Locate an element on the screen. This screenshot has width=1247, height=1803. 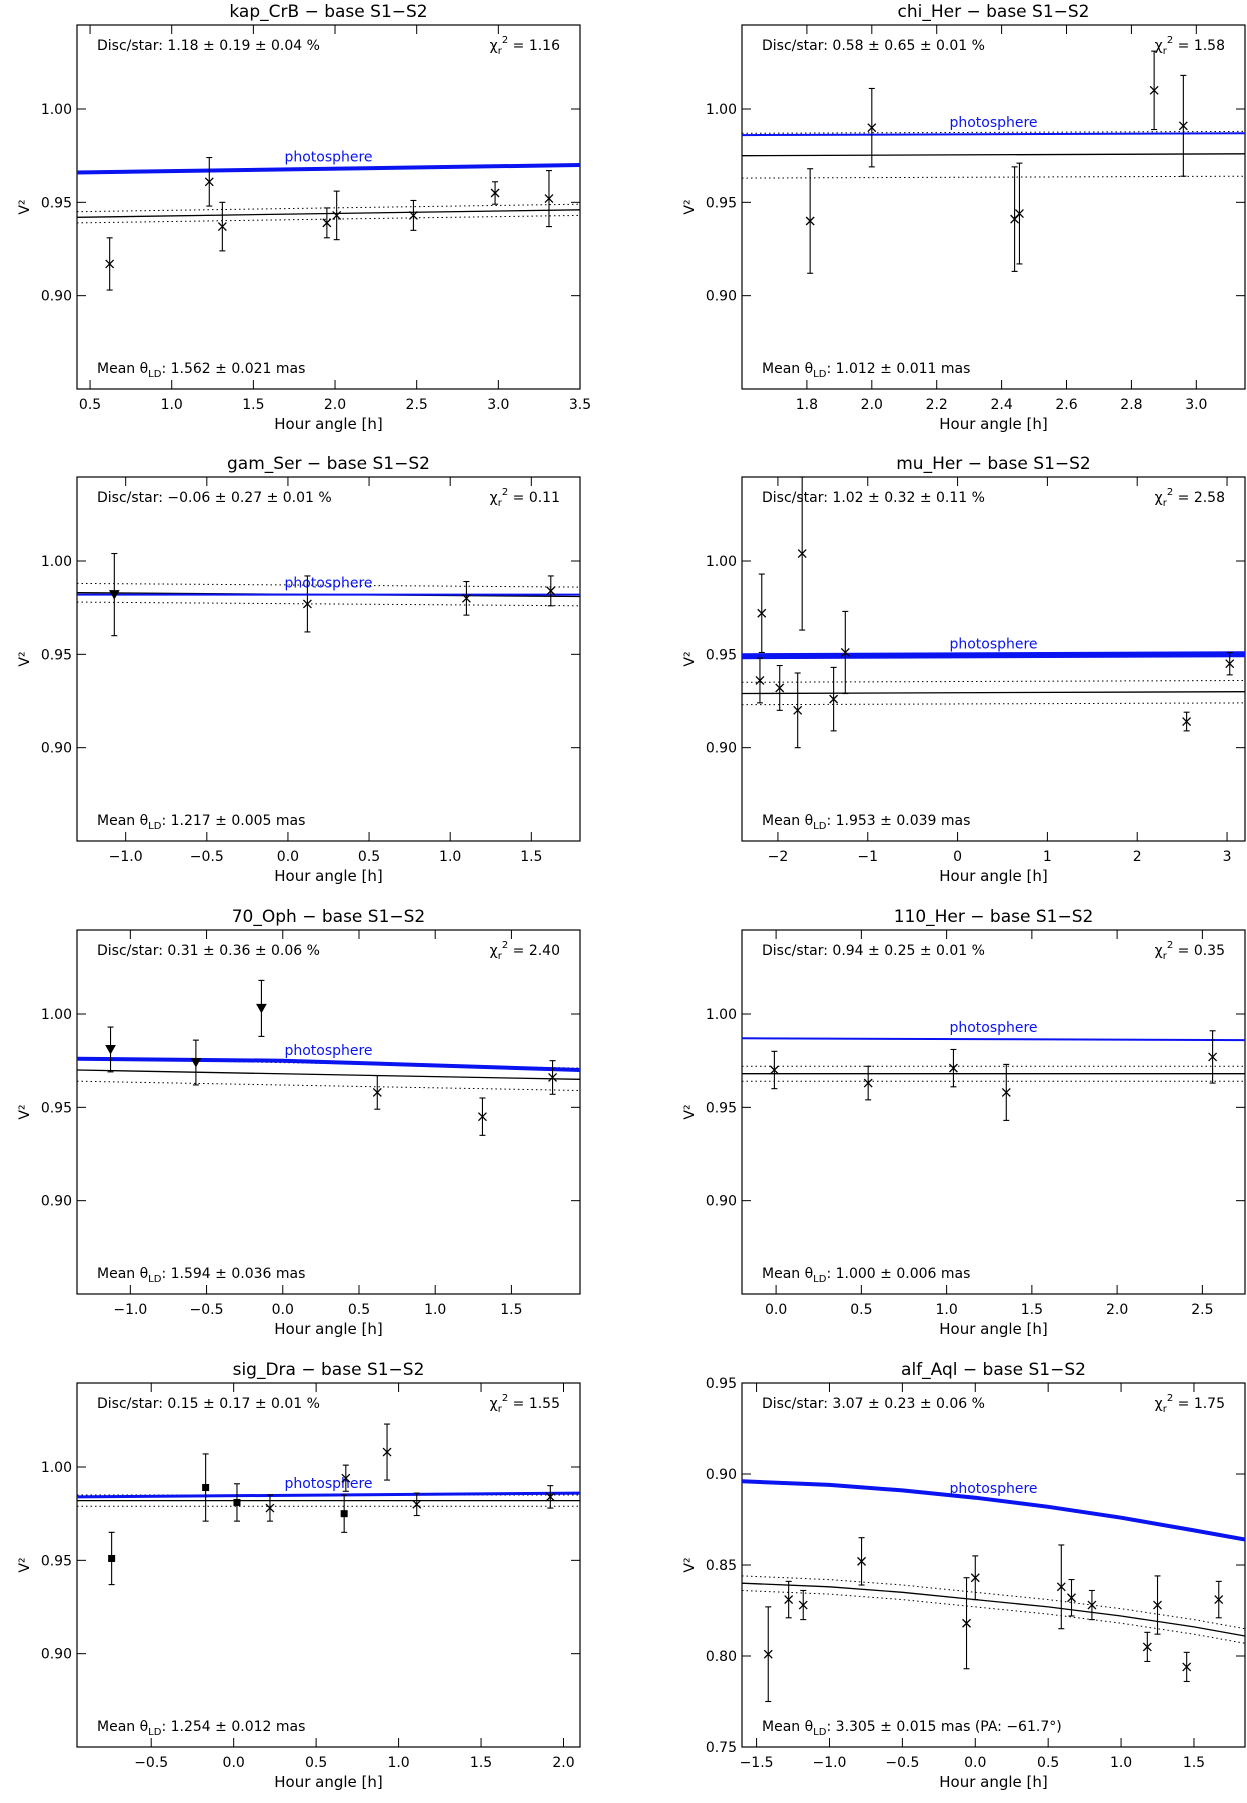
mean-diameter-annotation: Mean θLD: 1.217 ± 0.005 mas is located at coordinates (201, 822).